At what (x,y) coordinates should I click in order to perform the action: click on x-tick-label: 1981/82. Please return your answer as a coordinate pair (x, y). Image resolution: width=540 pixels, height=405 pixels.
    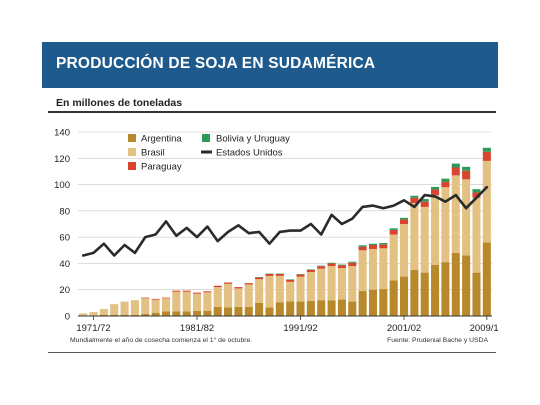
    Looking at the image, I should click on (197, 328).